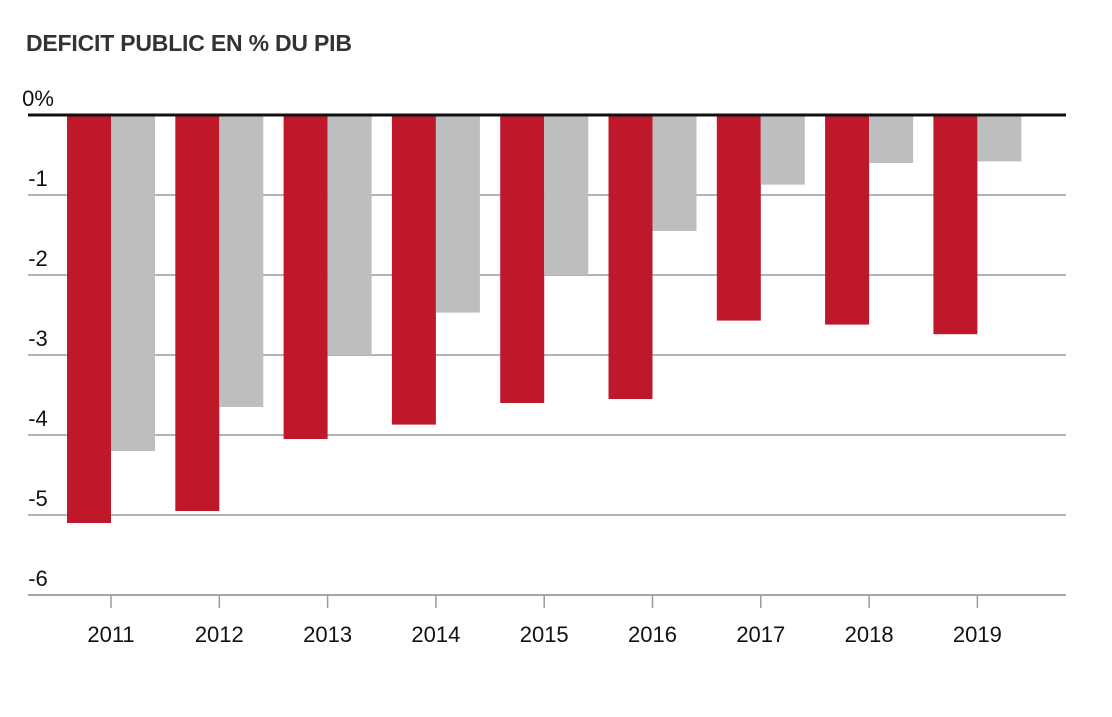 This screenshot has width=1112, height=717. I want to click on y-tick-label: -3, so click(38, 338).